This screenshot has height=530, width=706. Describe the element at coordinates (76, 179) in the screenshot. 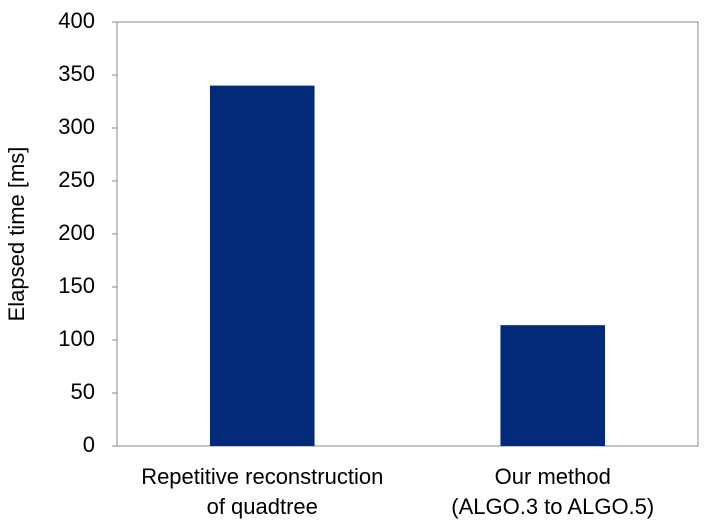

I see `y-tick-label: 250` at that location.